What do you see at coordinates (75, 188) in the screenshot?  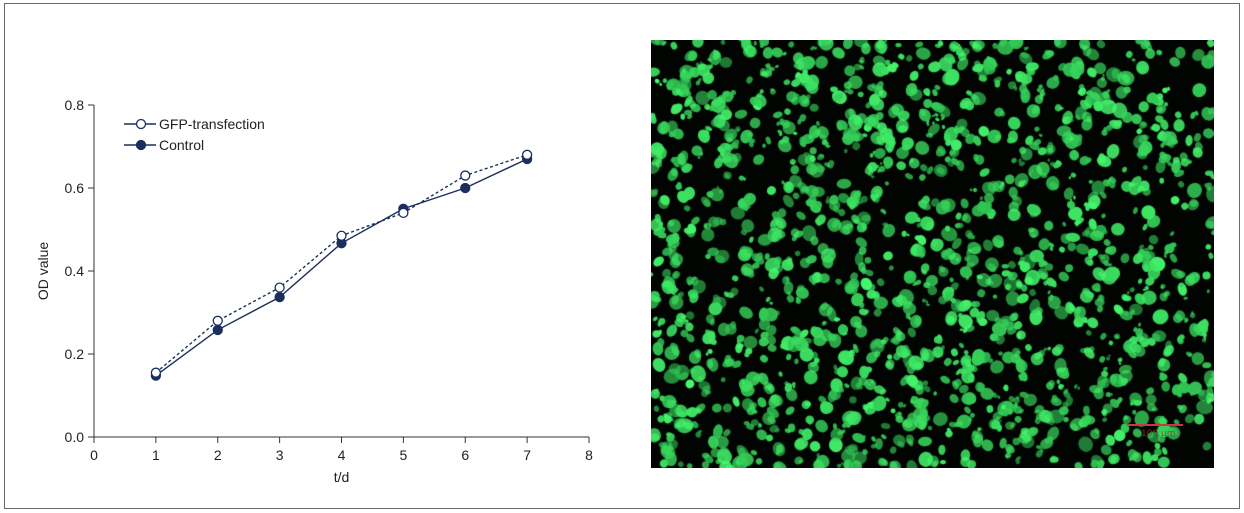 I see `y-tick-label: 0.6` at bounding box center [75, 188].